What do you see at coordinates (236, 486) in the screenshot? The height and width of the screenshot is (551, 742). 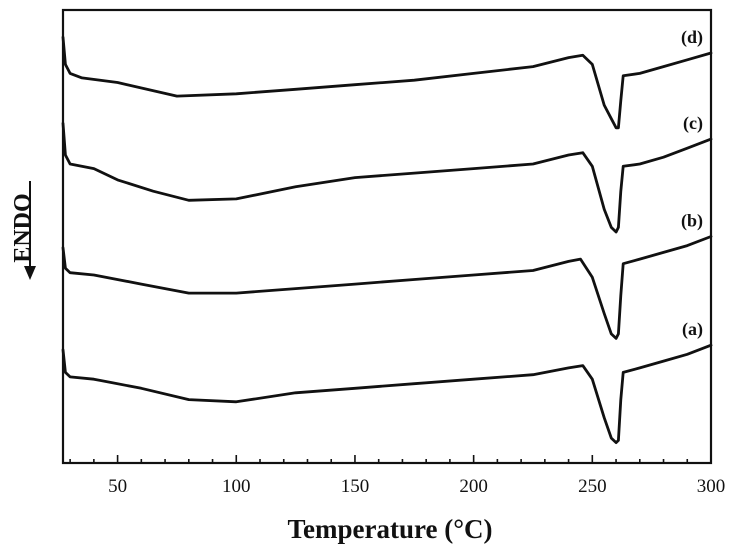 I see `x-tick-label: 100` at bounding box center [236, 486].